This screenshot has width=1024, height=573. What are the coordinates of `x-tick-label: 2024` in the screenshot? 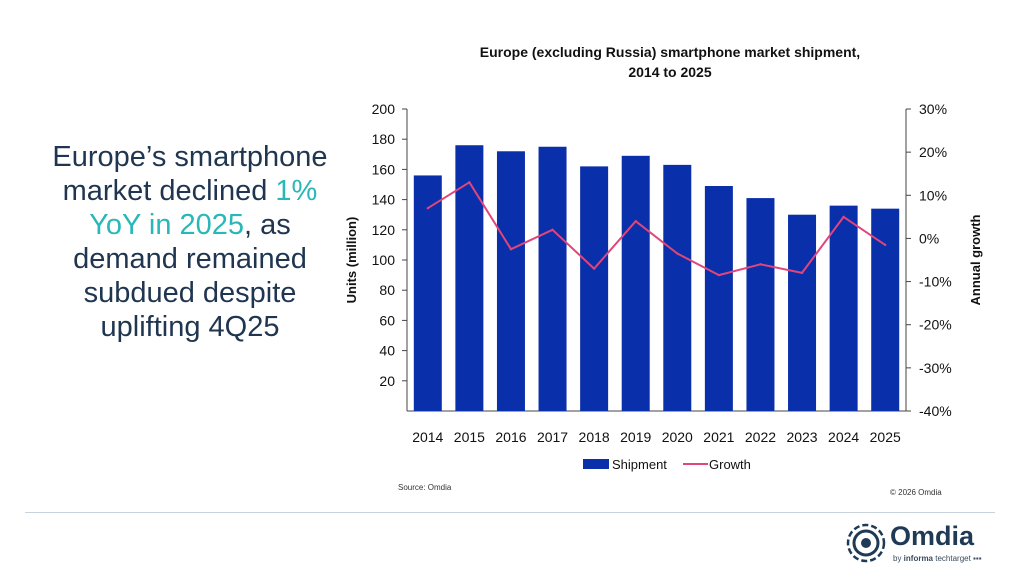 It's located at (843, 437).